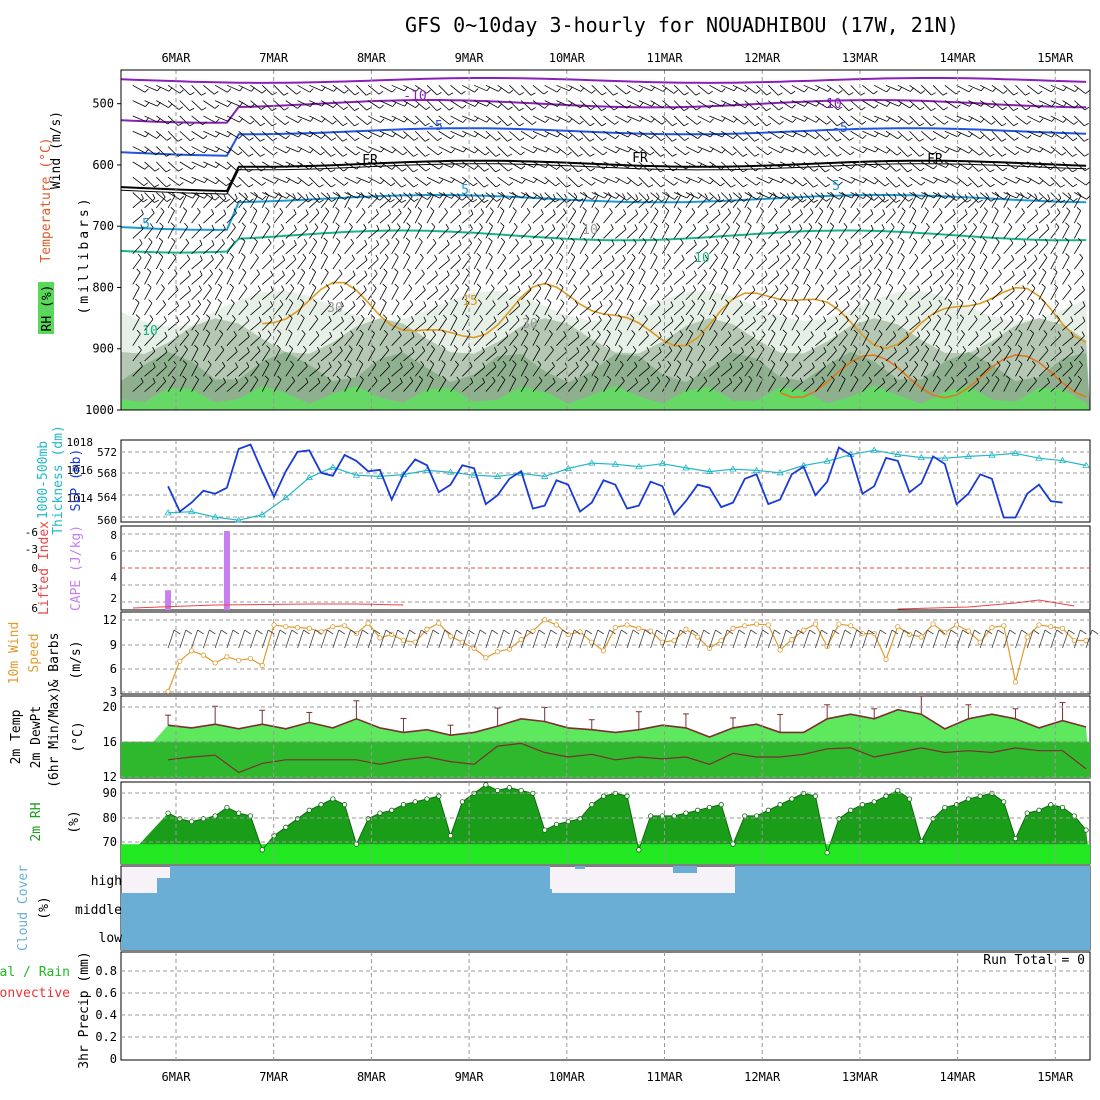 The height and width of the screenshot is (1100, 1100). What do you see at coordinates (76, 568) in the screenshot?
I see `ylabel-cape: CAPE (J/kg)` at bounding box center [76, 568].